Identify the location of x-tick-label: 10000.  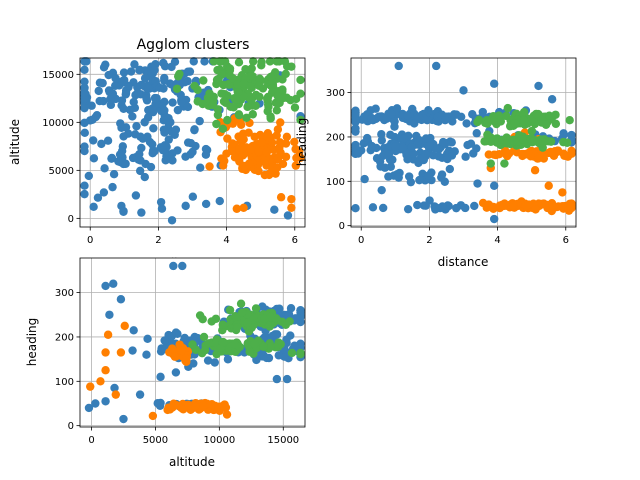
(219, 440).